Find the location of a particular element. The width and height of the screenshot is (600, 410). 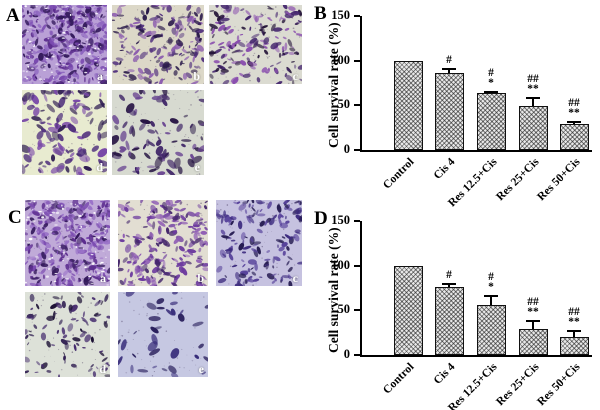

micrograph-A-e: e is located at coordinates (158, 132).